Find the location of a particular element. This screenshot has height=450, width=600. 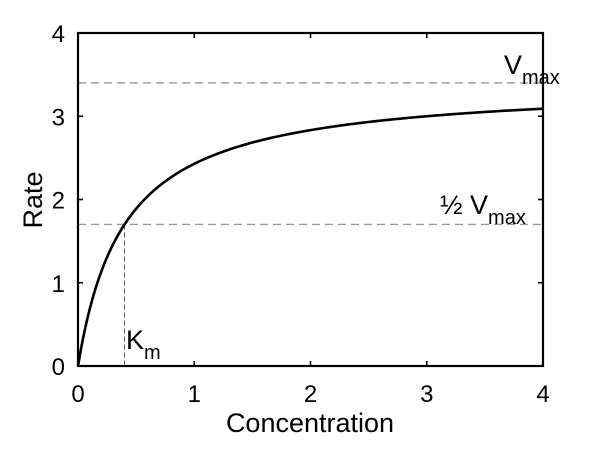

y-axis-label: Rate is located at coordinates (33, 199).